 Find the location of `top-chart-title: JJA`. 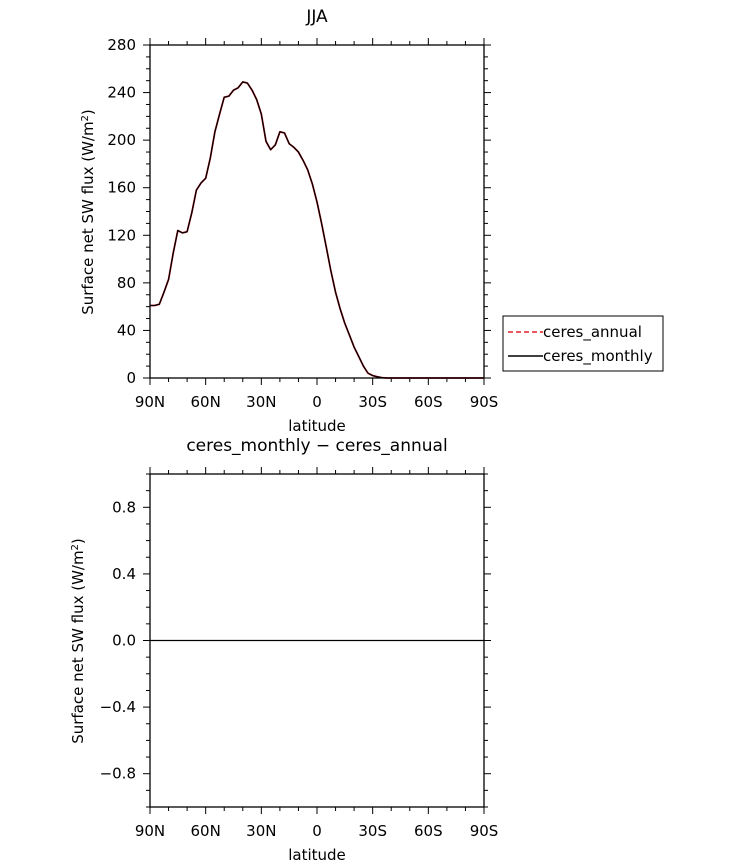

top-chart-title: JJA is located at coordinates (316, 17).